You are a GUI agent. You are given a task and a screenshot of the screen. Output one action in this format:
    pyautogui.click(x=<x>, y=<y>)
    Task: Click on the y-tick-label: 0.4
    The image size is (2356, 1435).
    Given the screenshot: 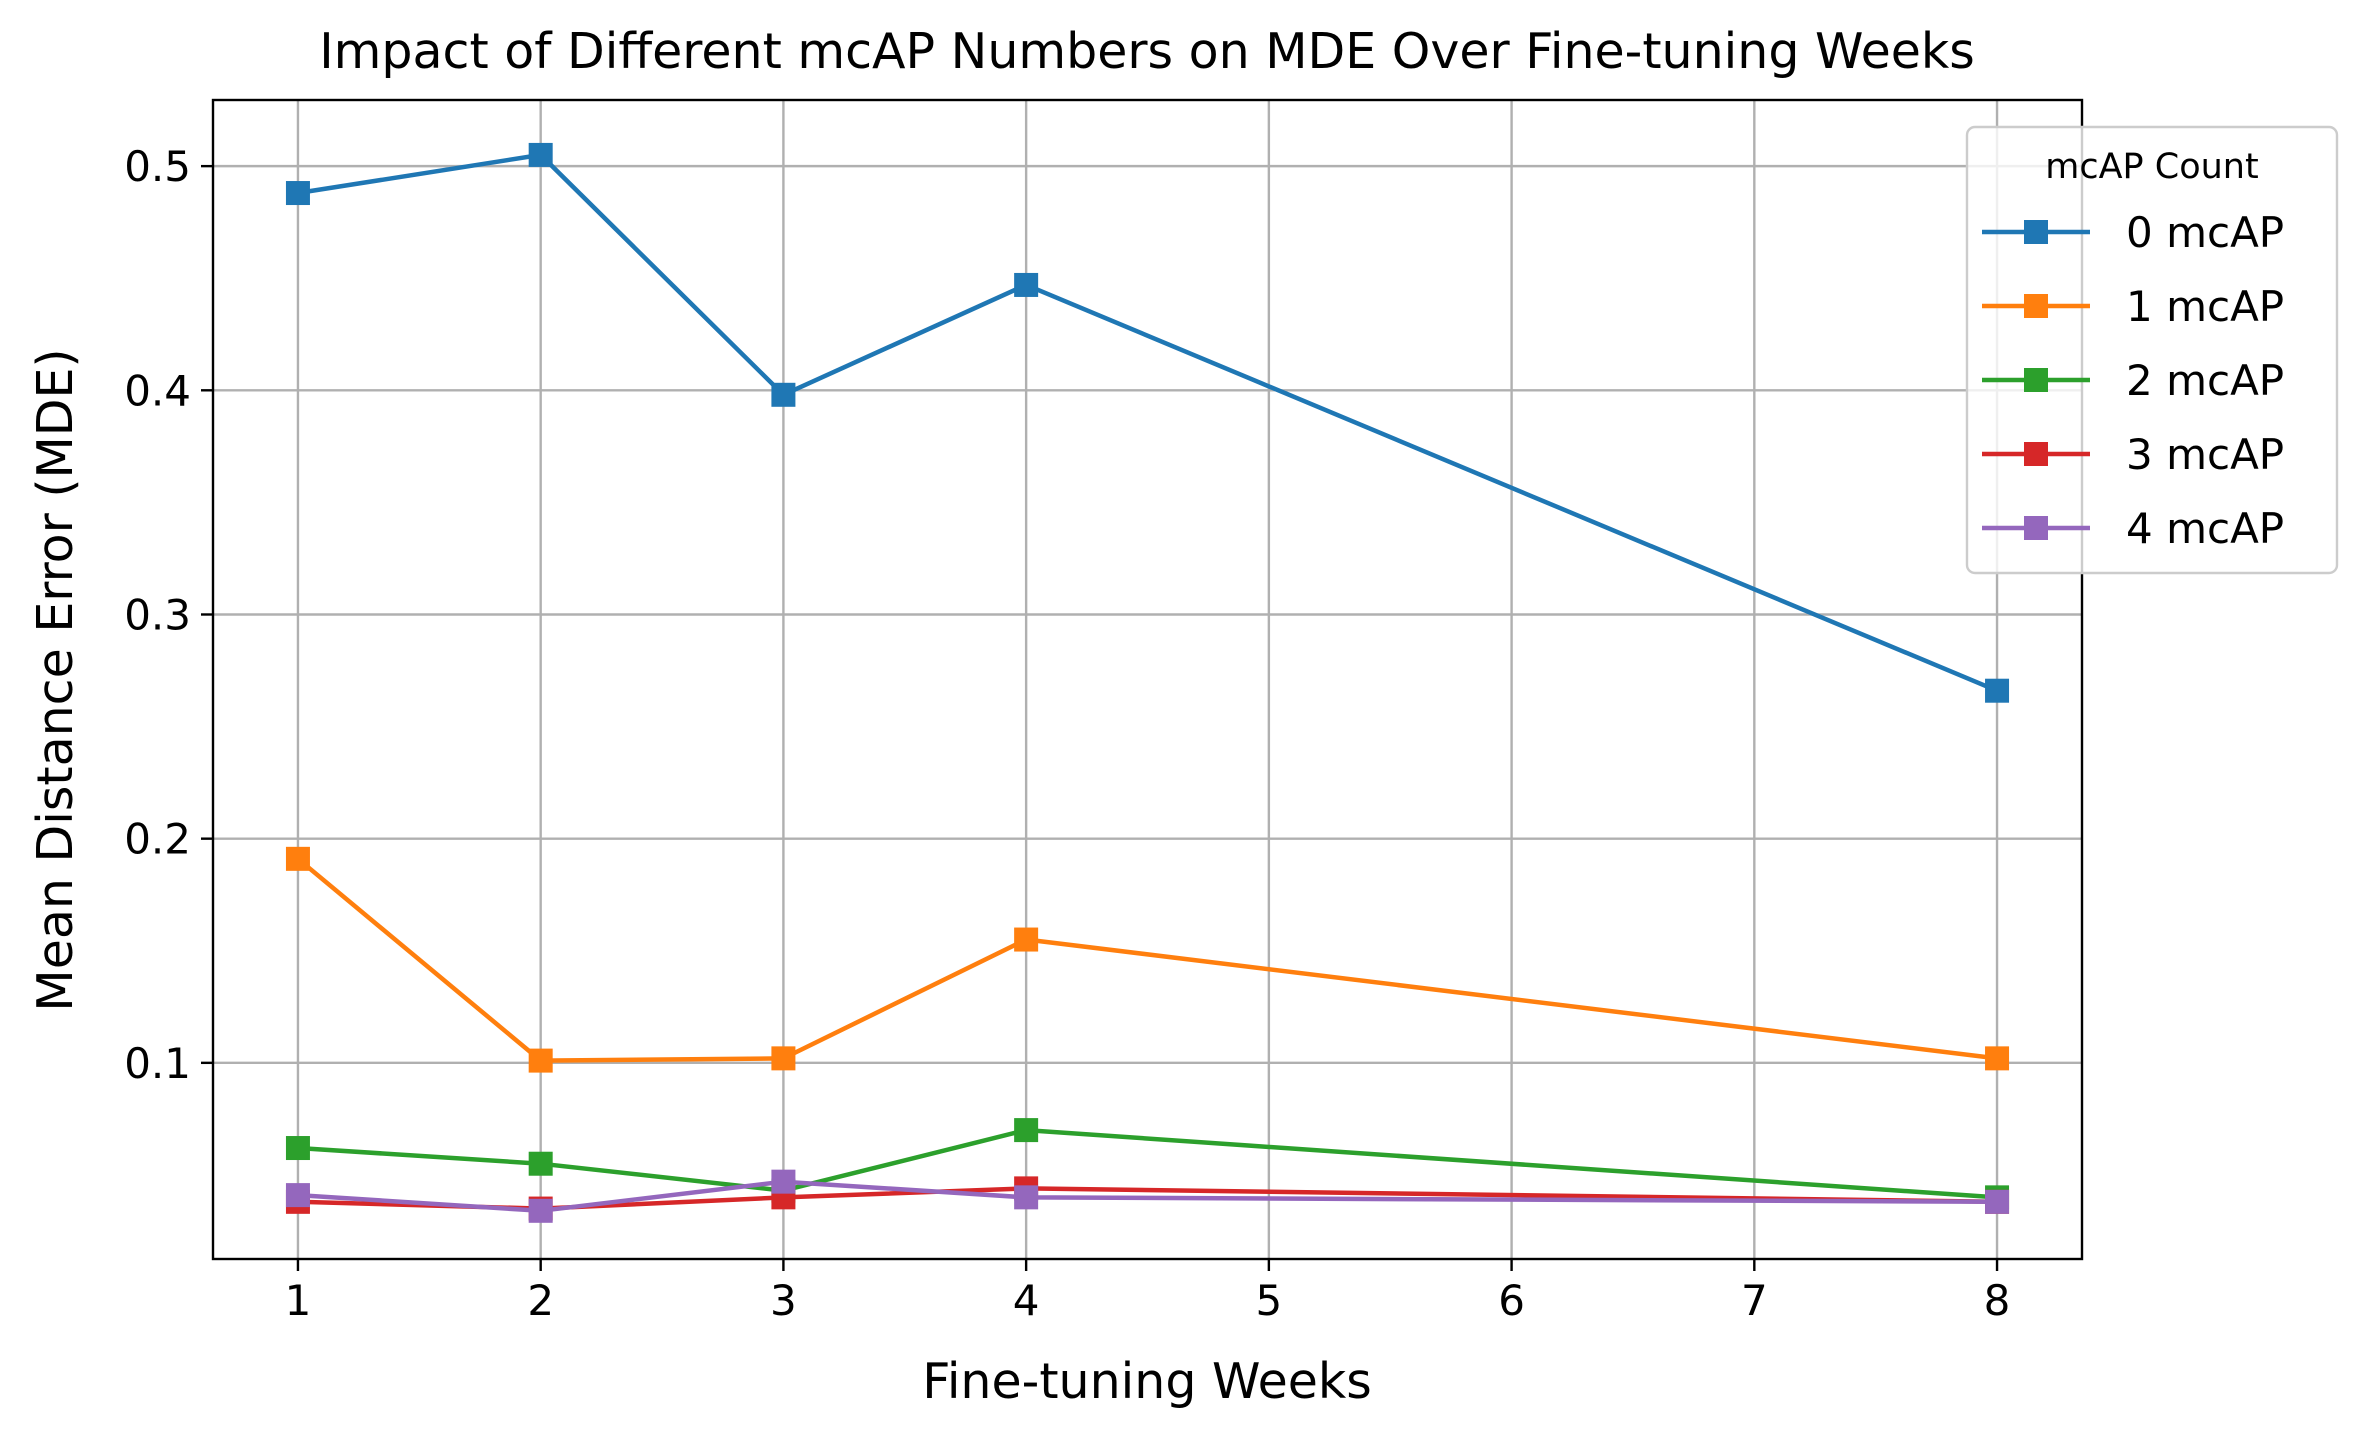 What is the action you would take?
    pyautogui.click(x=157, y=390)
    